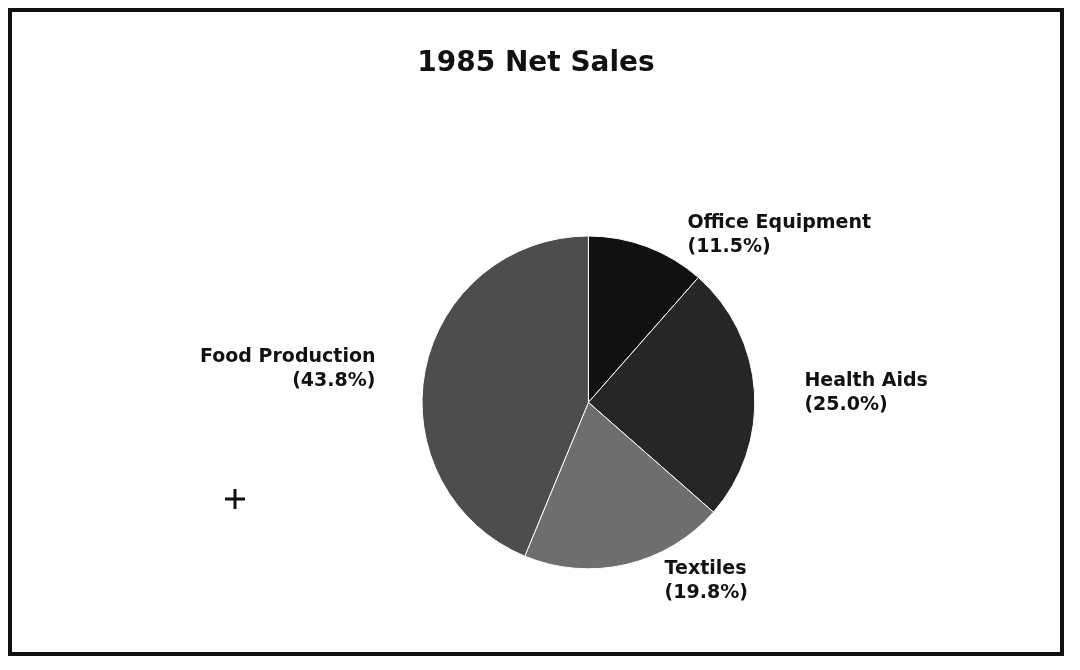  What do you see at coordinates (706, 591) in the screenshot?
I see `data-label: (19.8%)` at bounding box center [706, 591].